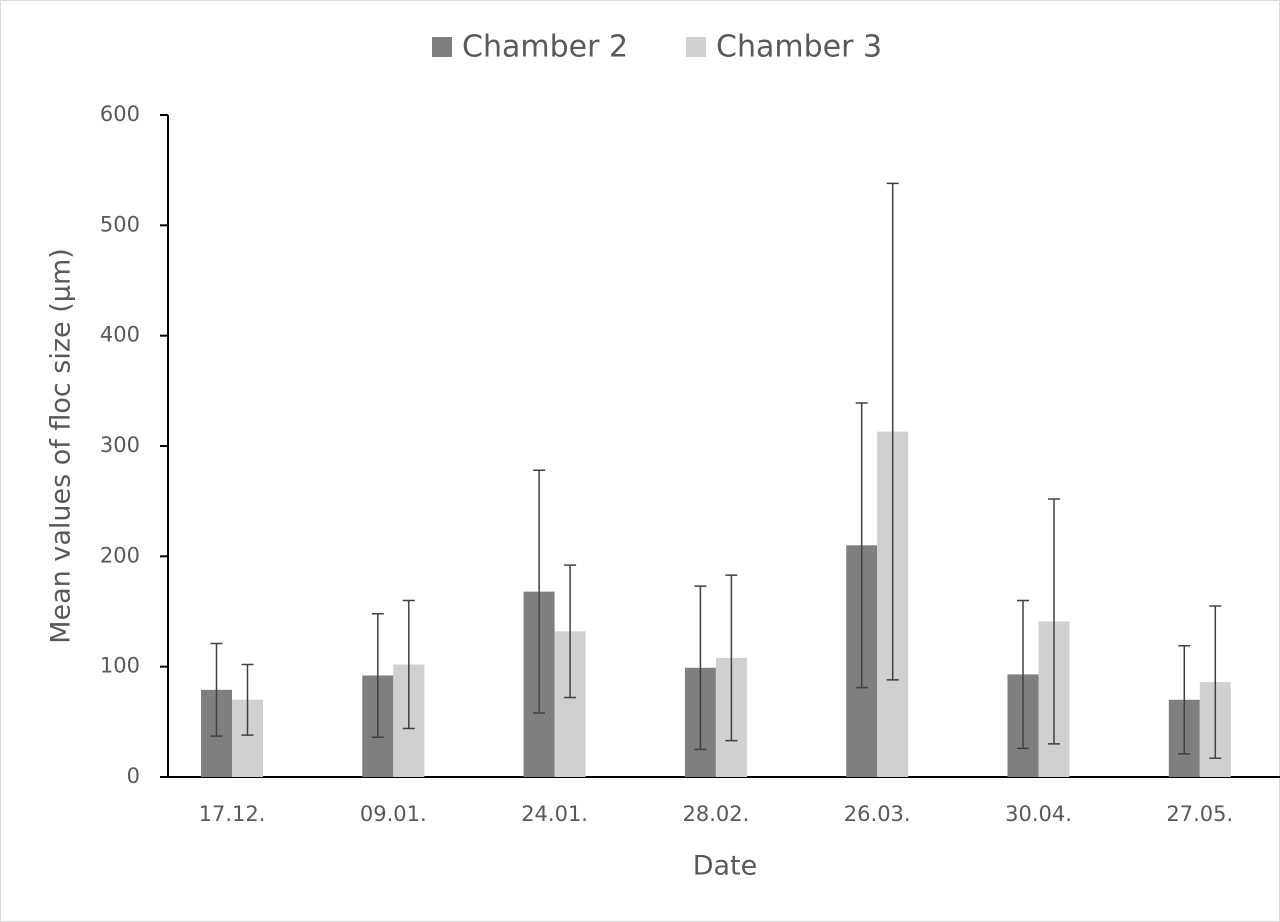  Describe the element at coordinates (545, 47) in the screenshot. I see `legend-label: Chamber 2` at that location.